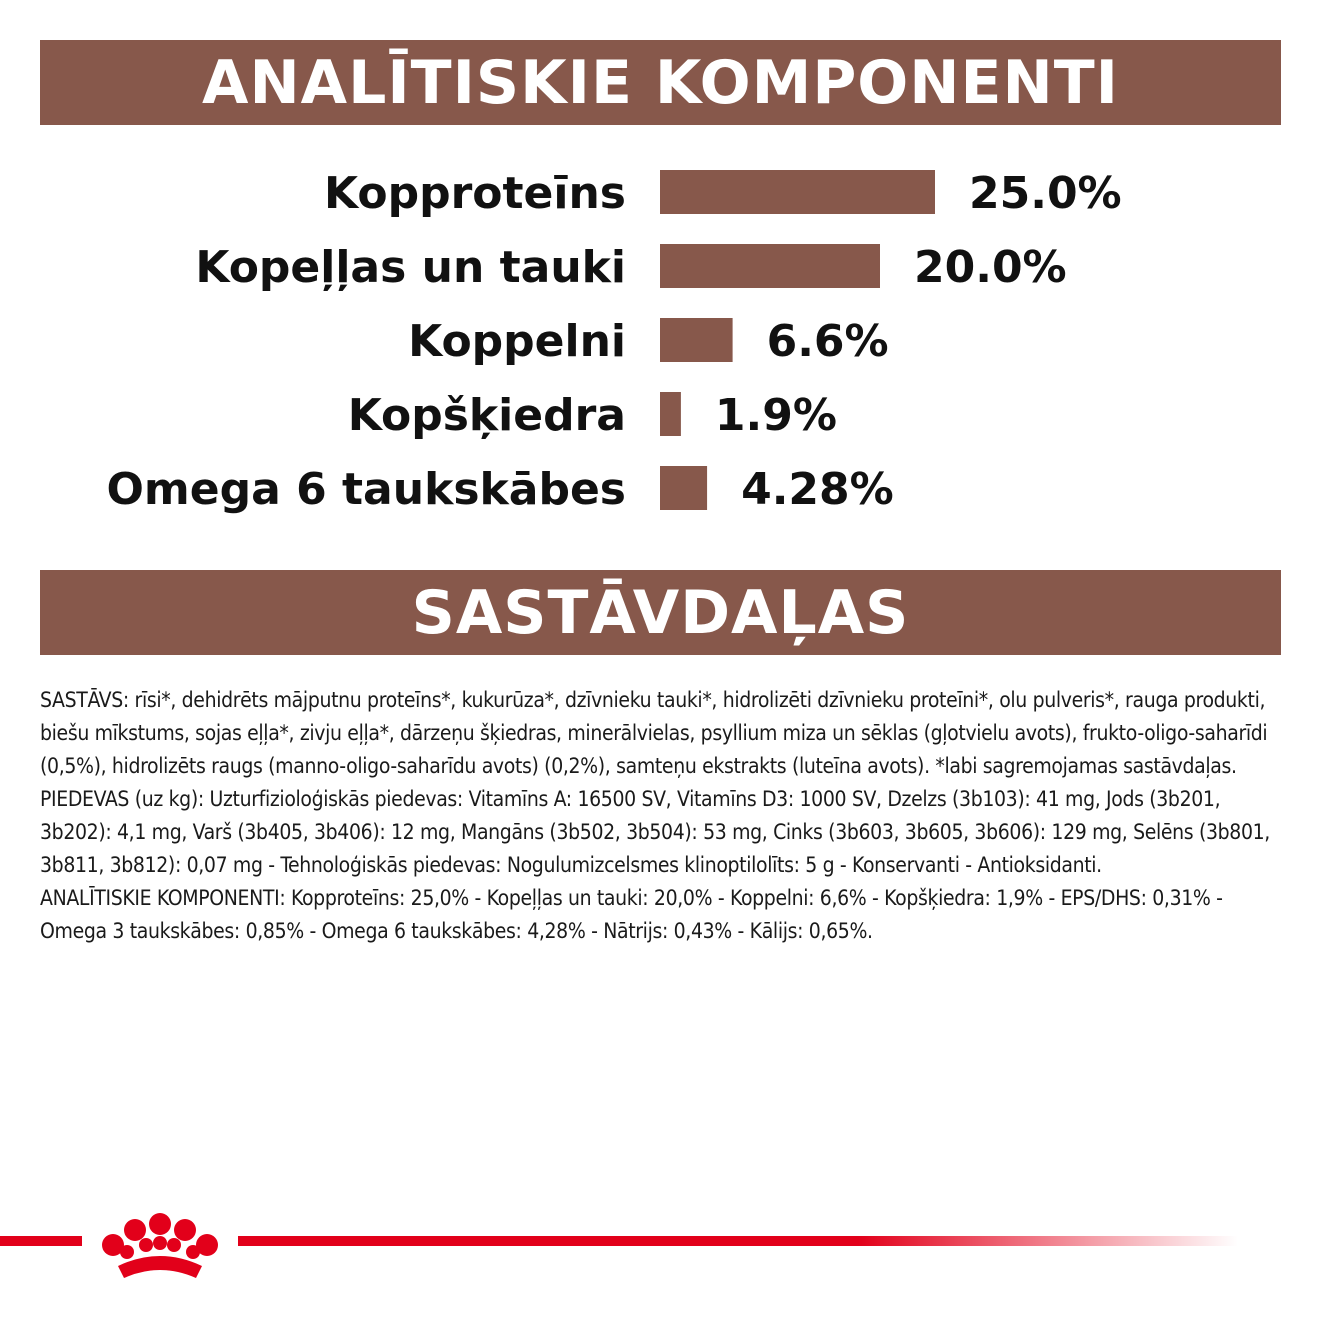 The width and height of the screenshot is (1320, 1320). I want to click on category-label: Kopšķiedra, so click(487, 415).